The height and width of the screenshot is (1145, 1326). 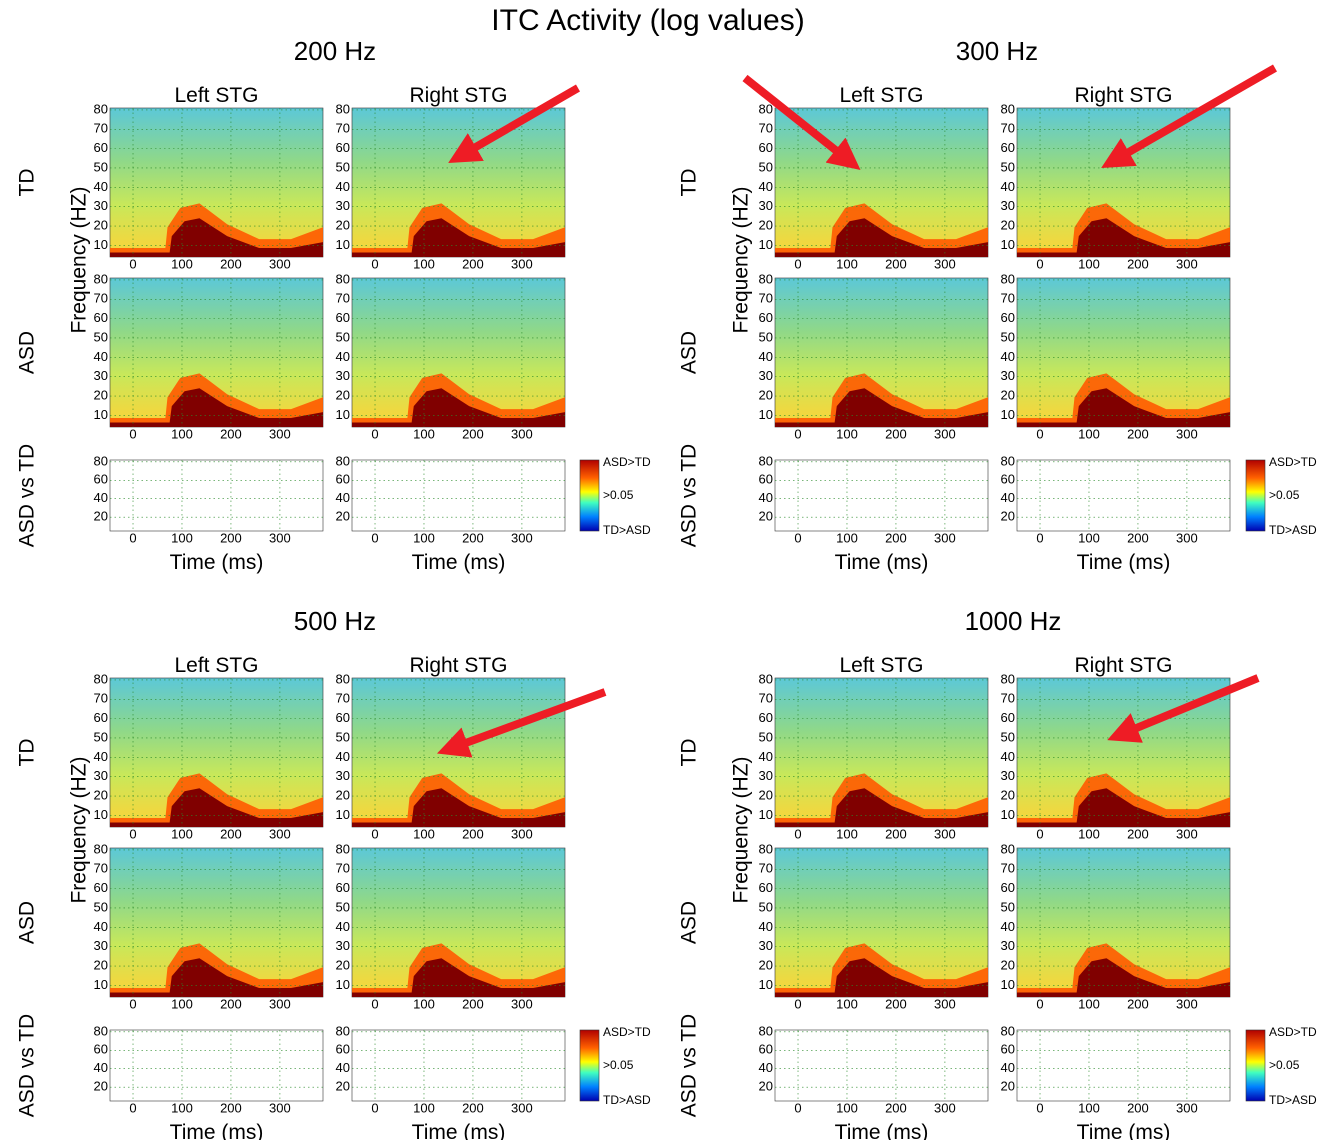 What do you see at coordinates (689, 352) in the screenshot?
I see `row-label: ASD` at bounding box center [689, 352].